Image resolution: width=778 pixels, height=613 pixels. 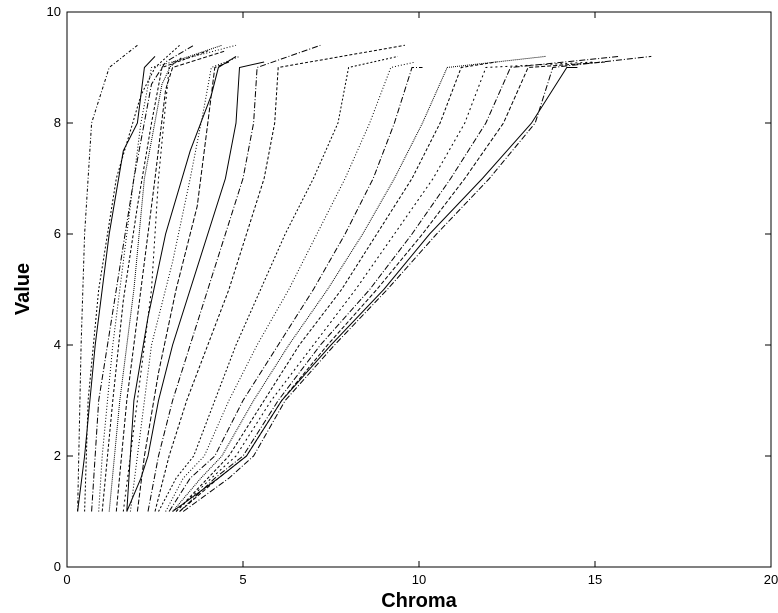 What do you see at coordinates (57, 566) in the screenshot?
I see `y-tick-label: 0` at bounding box center [57, 566].